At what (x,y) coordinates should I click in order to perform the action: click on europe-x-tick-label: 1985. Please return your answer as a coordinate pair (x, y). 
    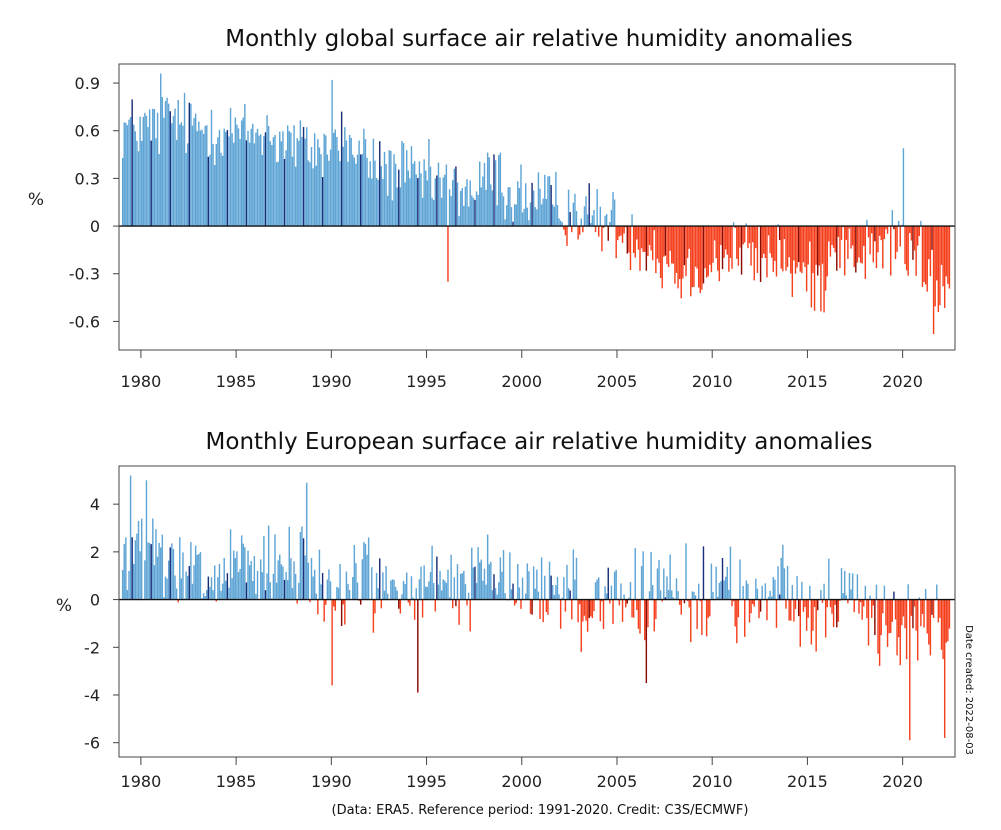
    Looking at the image, I should click on (236, 781).